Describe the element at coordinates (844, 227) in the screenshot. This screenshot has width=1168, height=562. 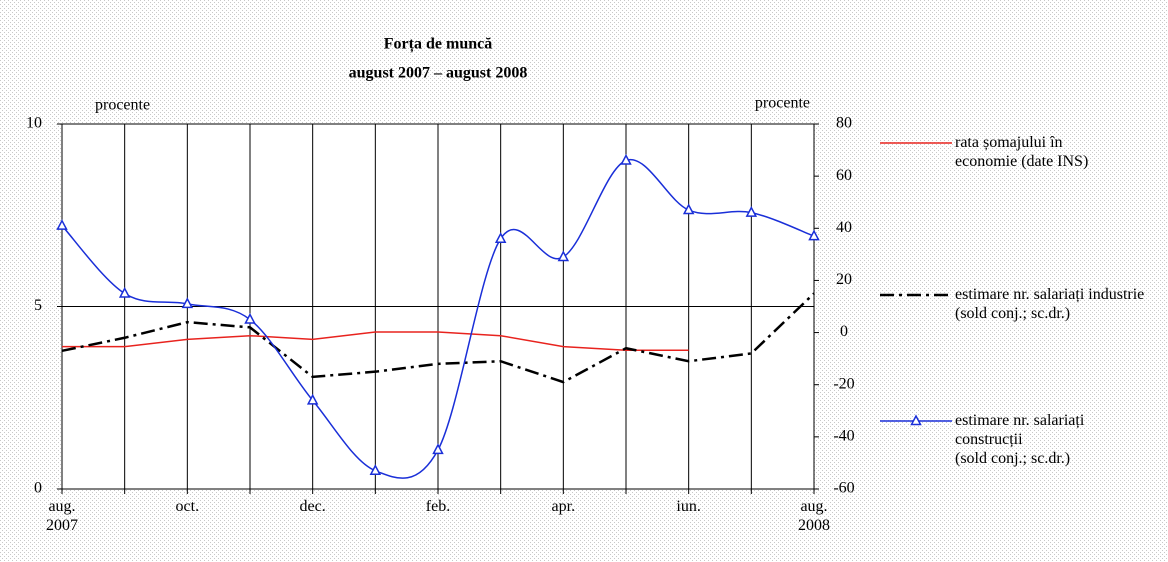
I see `y2-tick-label: 40` at that location.